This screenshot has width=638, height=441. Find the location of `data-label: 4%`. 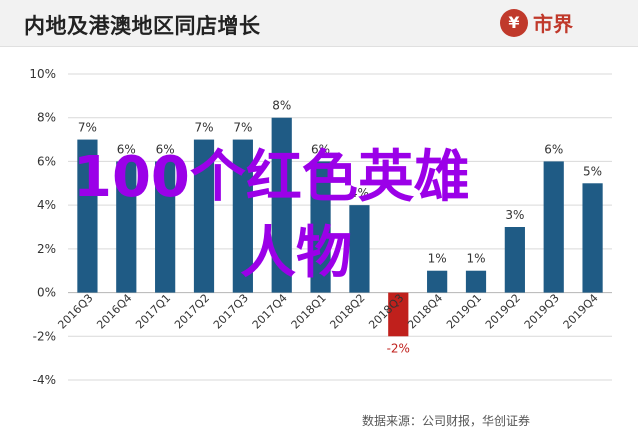

data-label: 4% is located at coordinates (359, 193).